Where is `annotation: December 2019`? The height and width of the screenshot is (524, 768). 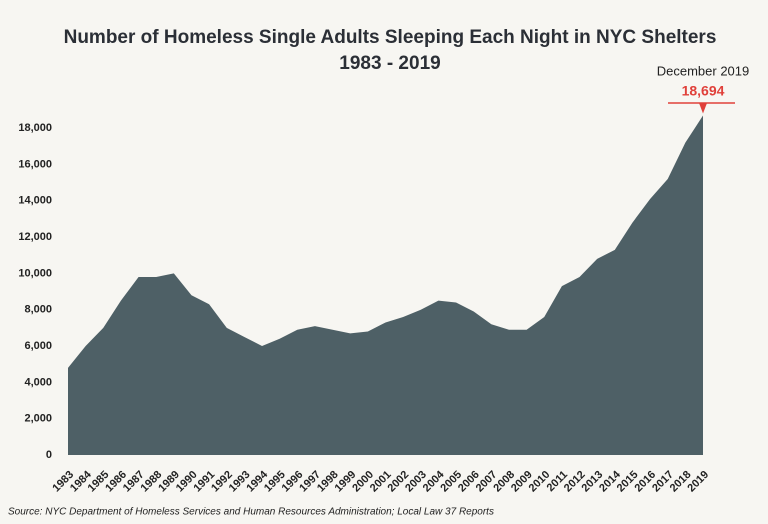
annotation: December 2019 is located at coordinates (703, 70).